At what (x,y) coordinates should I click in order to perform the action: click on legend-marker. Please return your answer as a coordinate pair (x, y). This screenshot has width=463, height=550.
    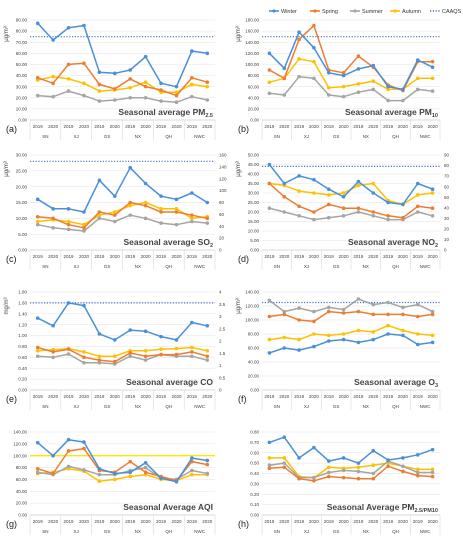
    Looking at the image, I should click on (274, 11).